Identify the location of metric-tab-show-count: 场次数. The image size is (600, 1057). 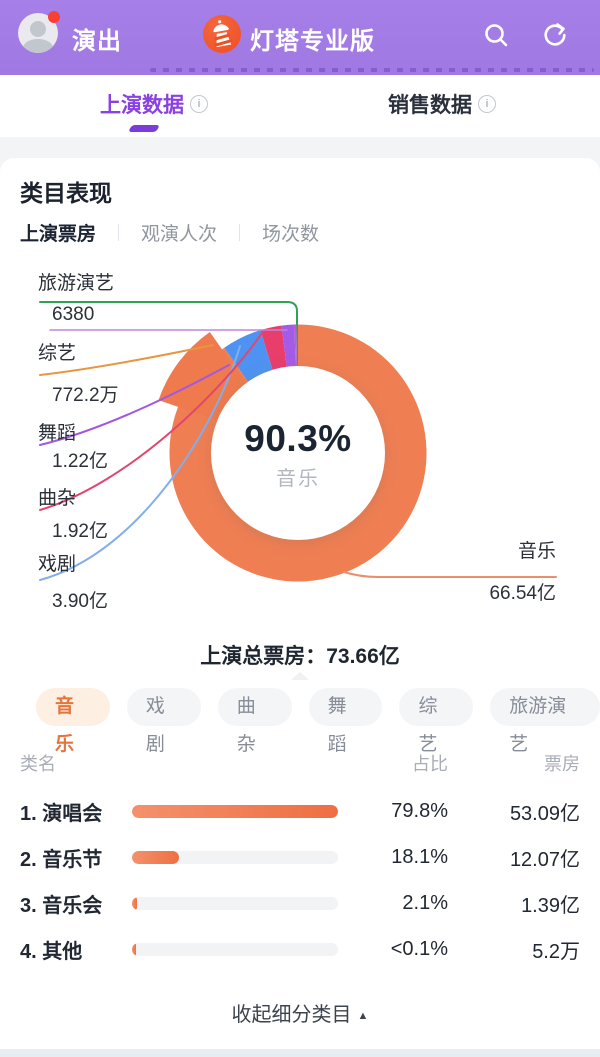
(291, 234).